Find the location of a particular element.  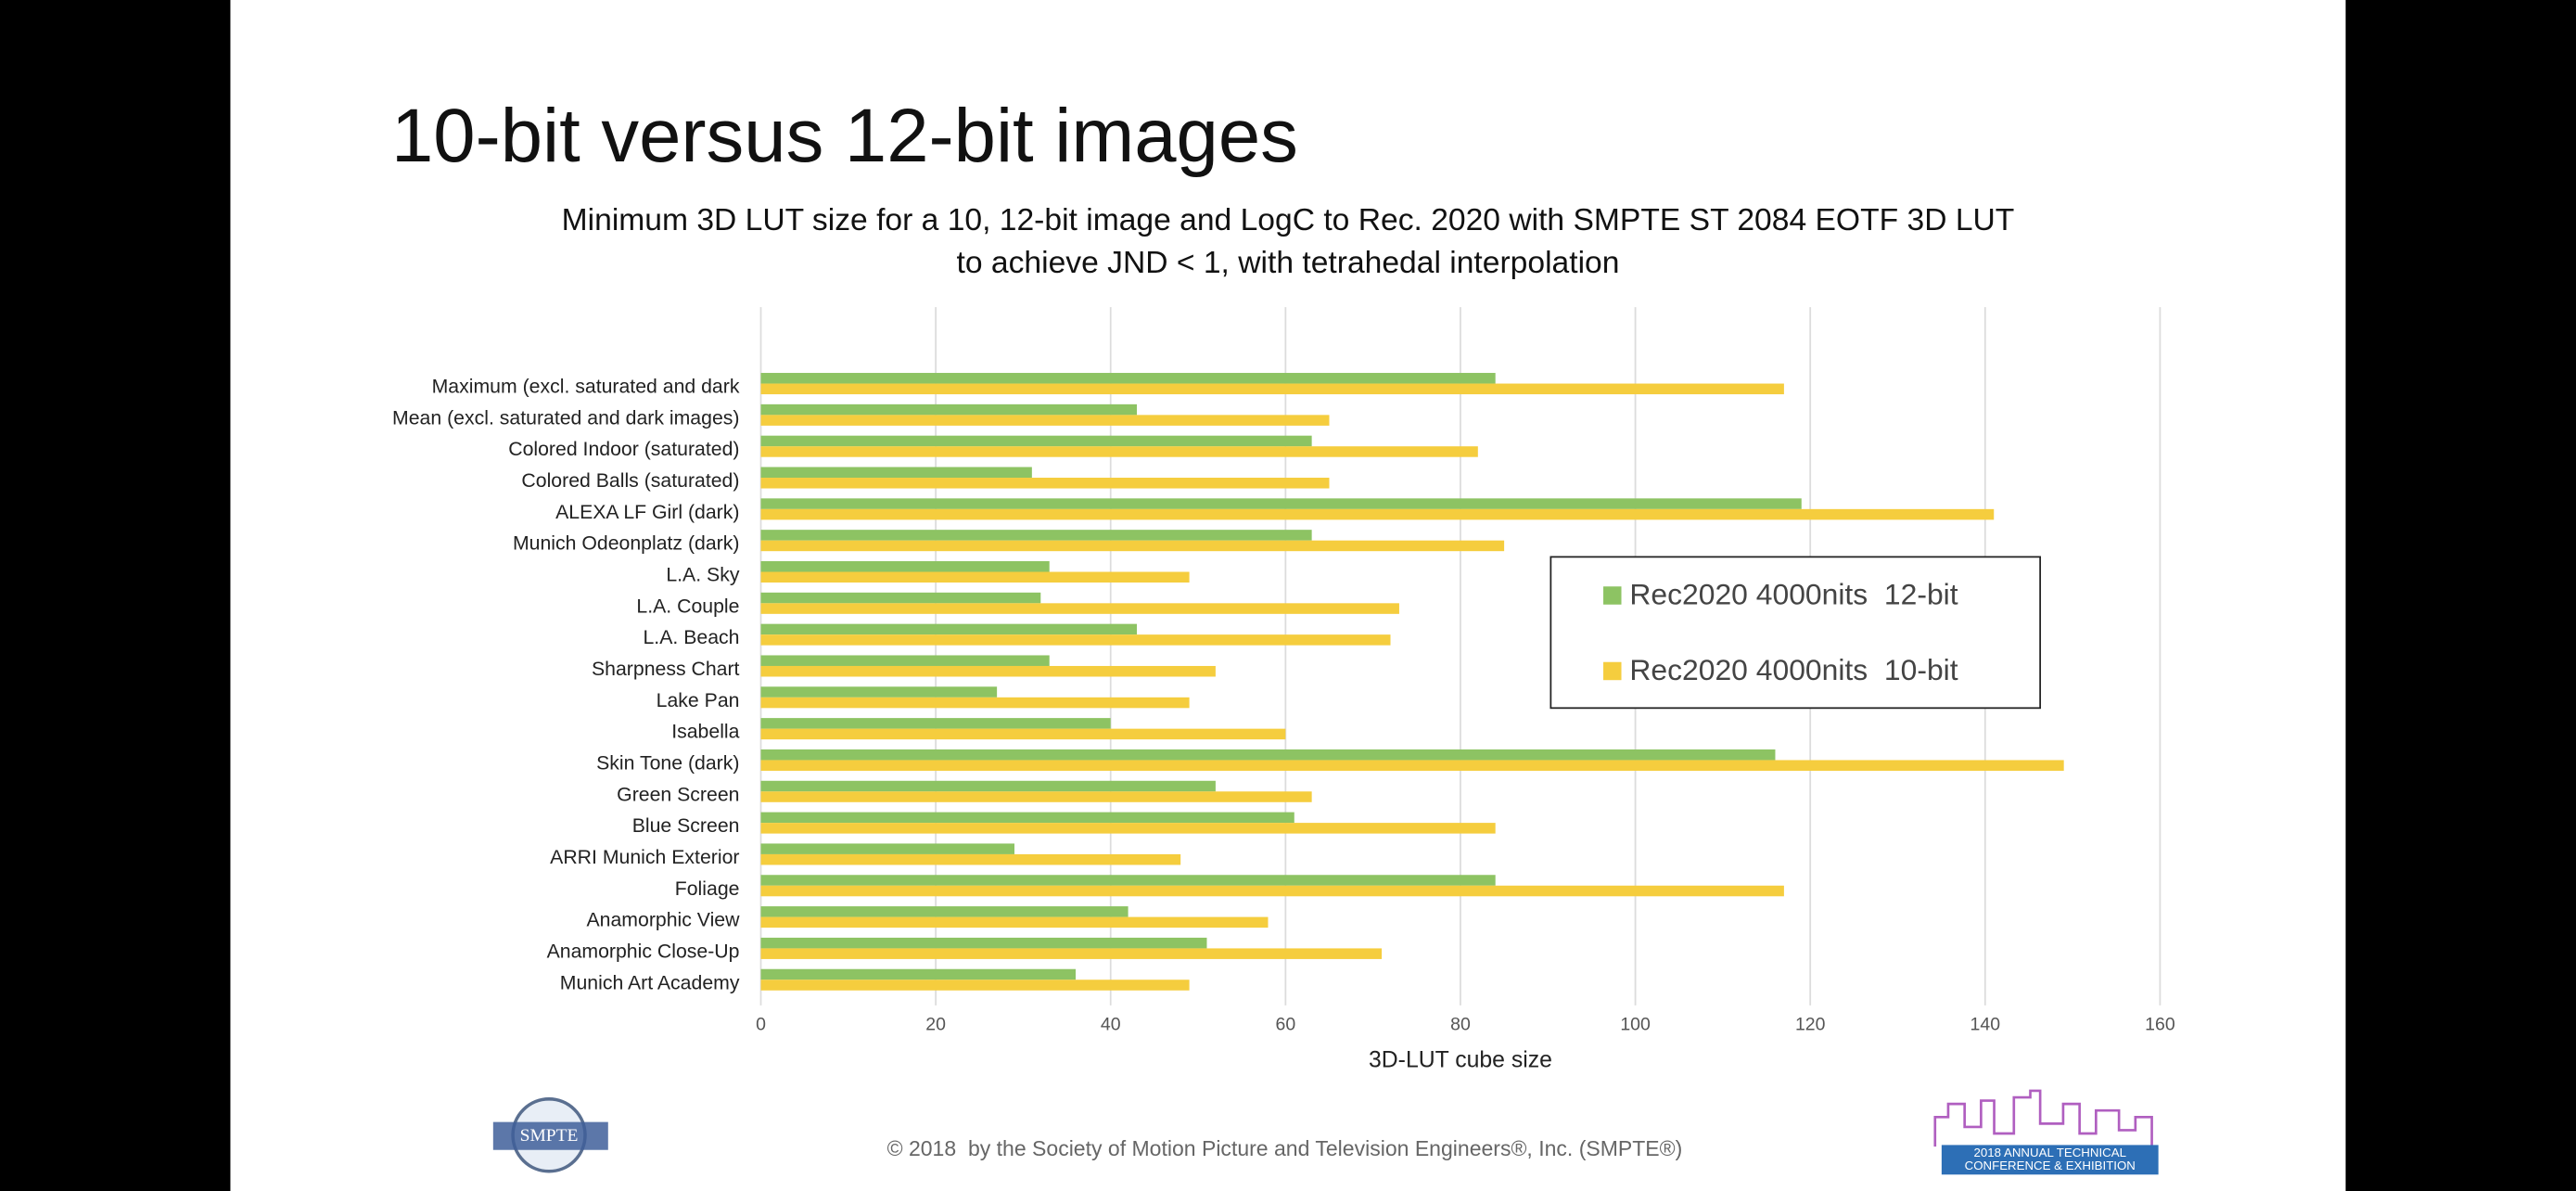

legend-label: Rec2020 4000nits 10-bit is located at coordinates (1793, 669).